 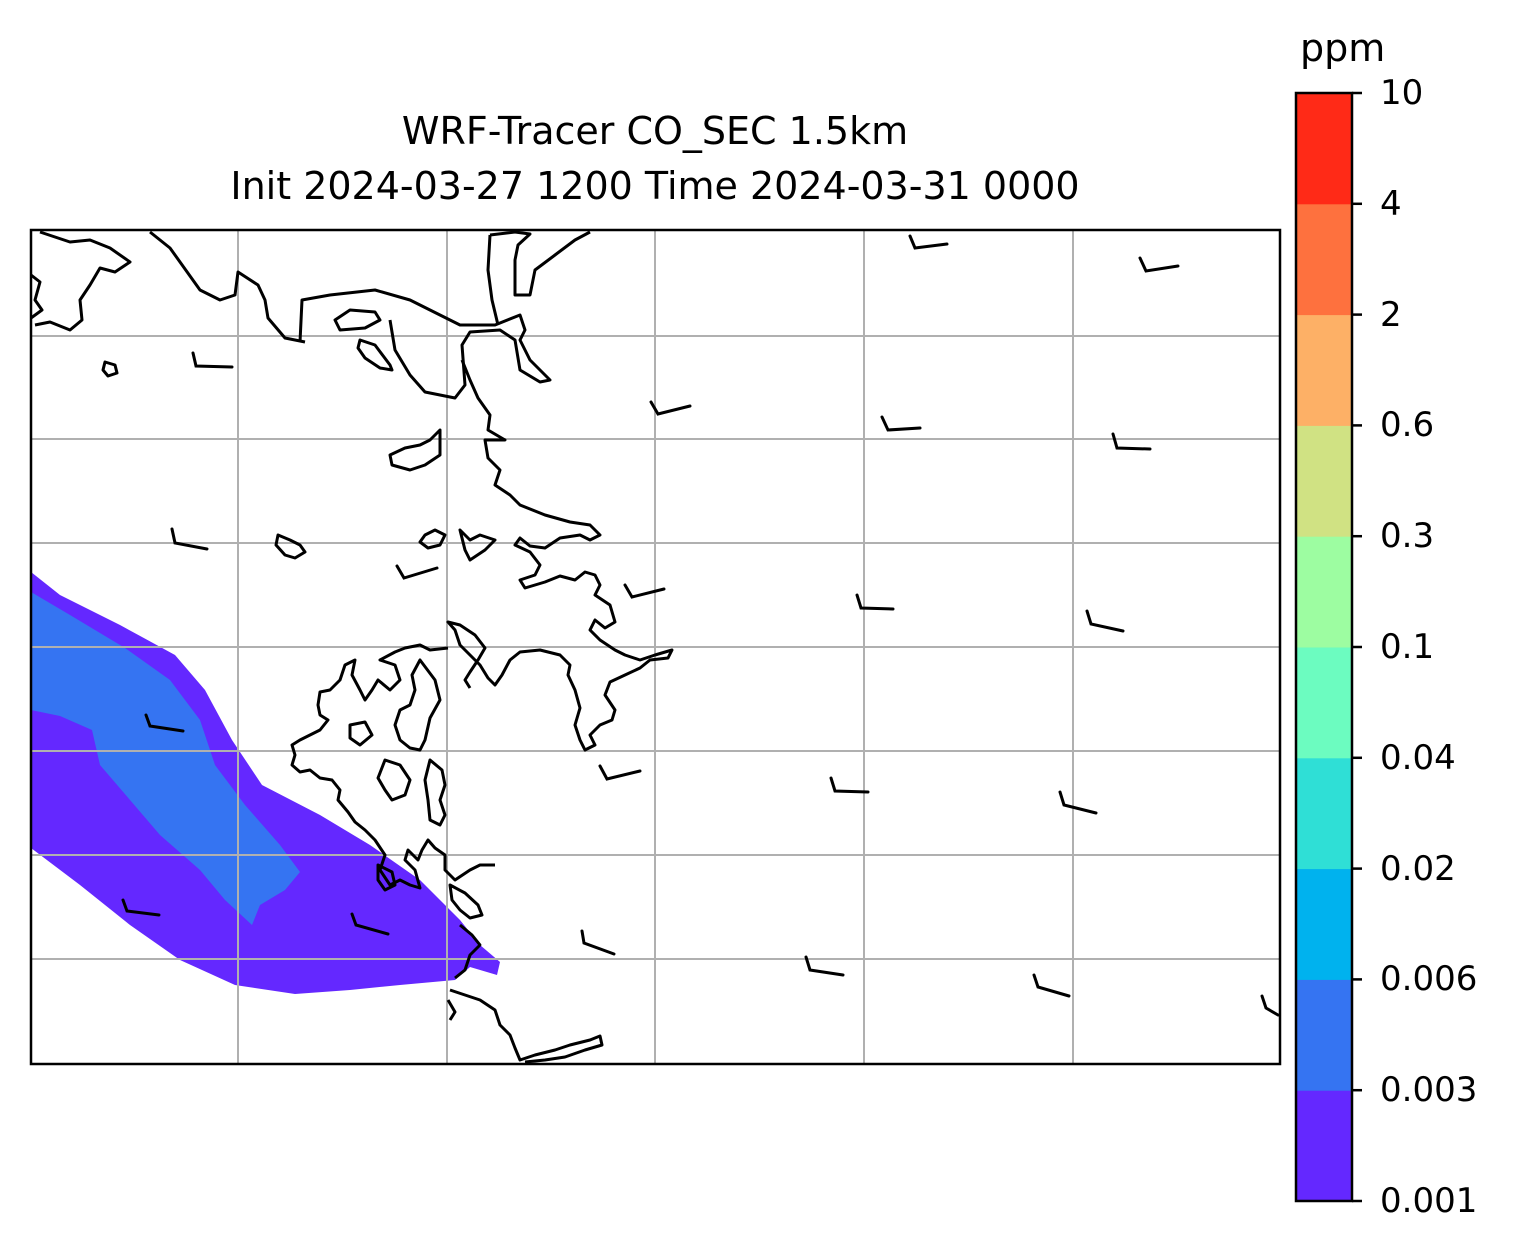 What do you see at coordinates (1418, 757) in the screenshot?
I see `colorbar-tick-label: 0.04` at bounding box center [1418, 757].